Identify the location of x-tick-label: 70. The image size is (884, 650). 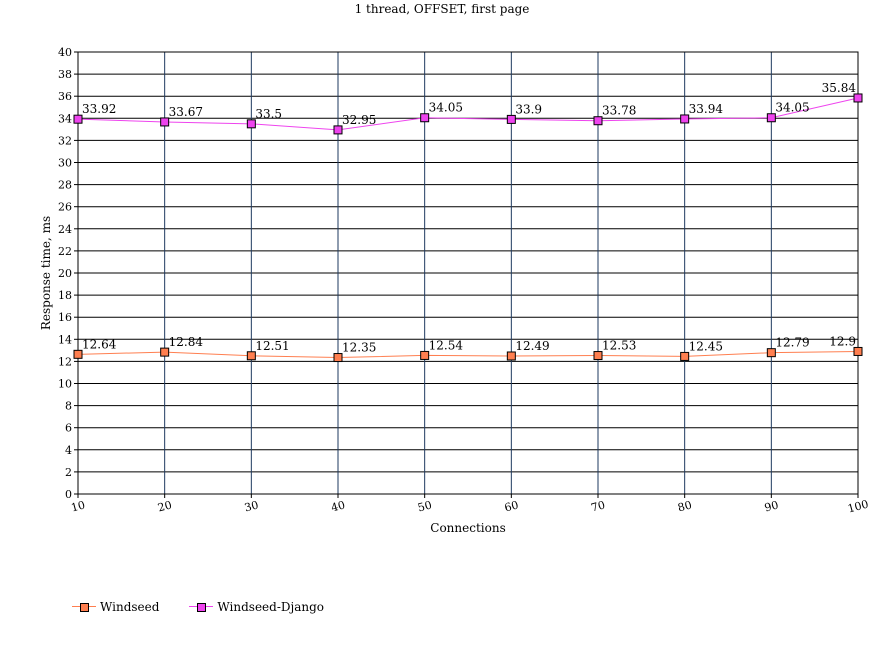
(598, 506).